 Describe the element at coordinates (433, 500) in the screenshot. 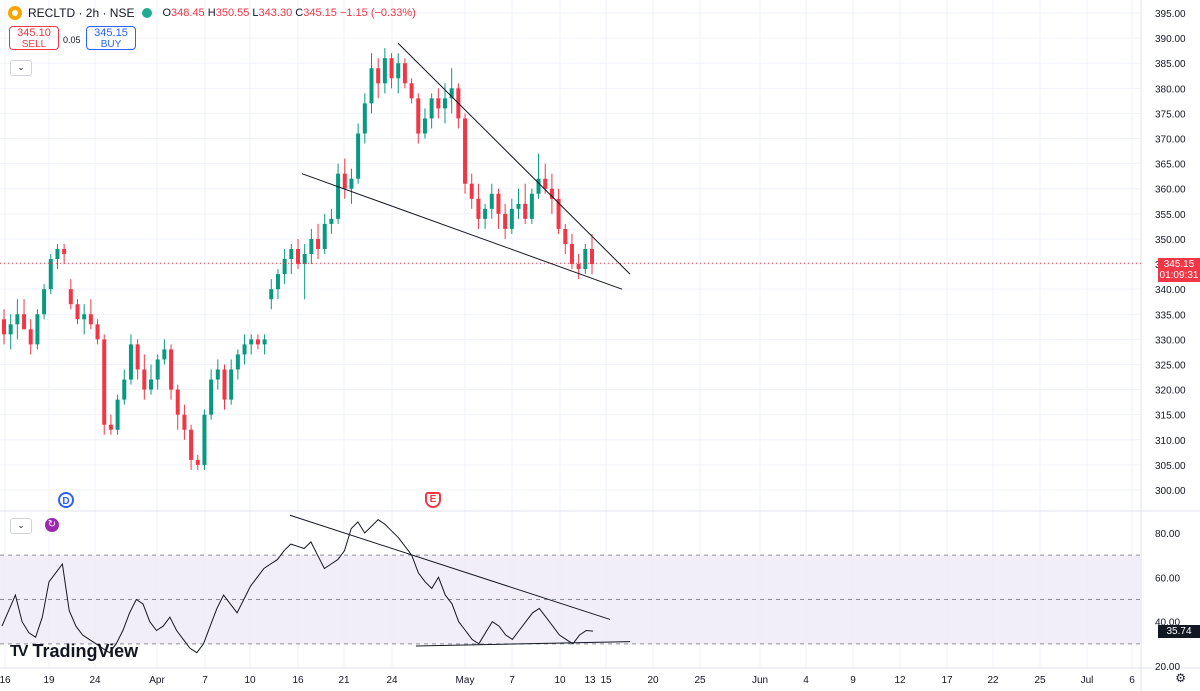

I see `earnings-event-icon: E` at that location.